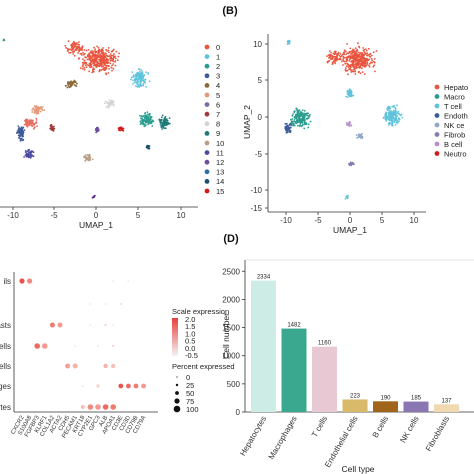 The width and height of the screenshot is (474, 474). I want to click on nk-cells-point, so click(358, 137).